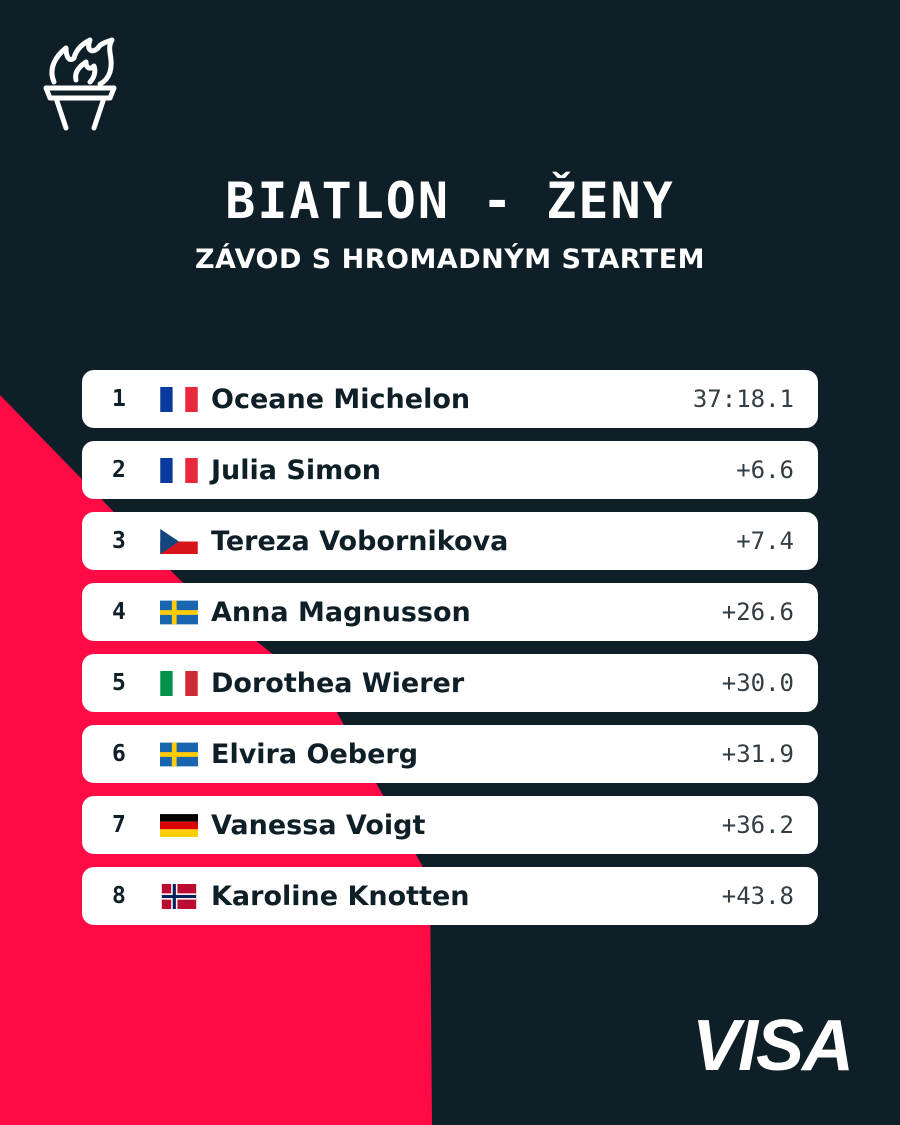  What do you see at coordinates (119, 470) in the screenshot?
I see `rank: 2` at bounding box center [119, 470].